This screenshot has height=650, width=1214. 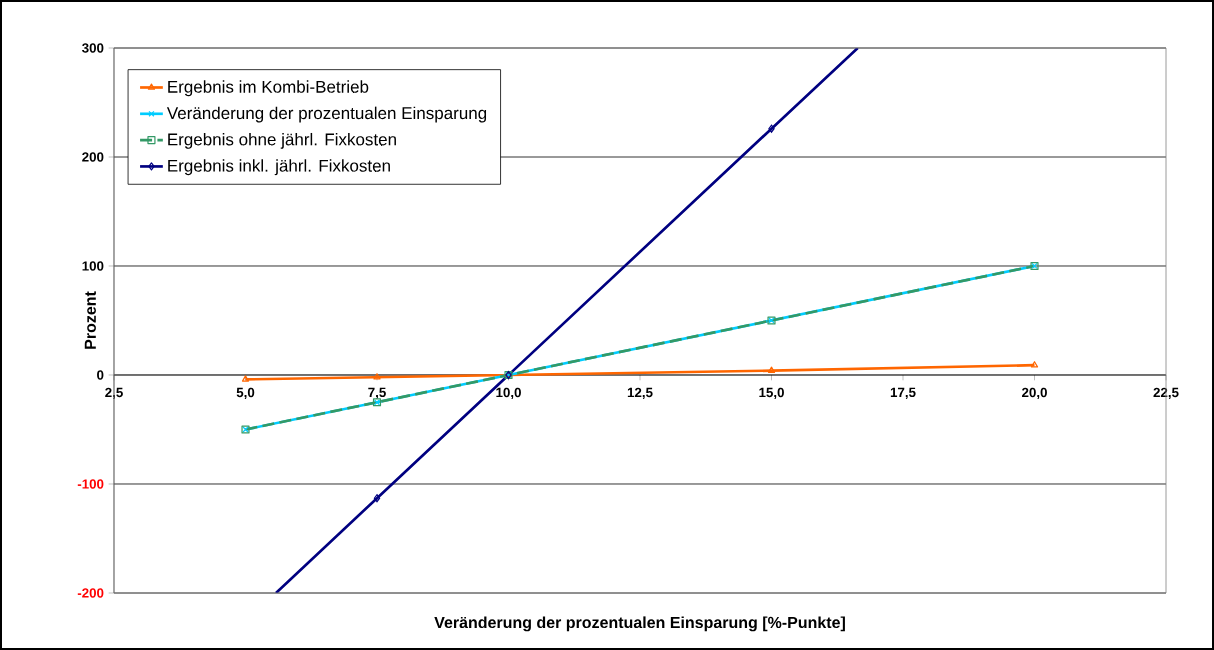 What do you see at coordinates (903, 393) in the screenshot?
I see `x-tick-label: 17,5` at bounding box center [903, 393].